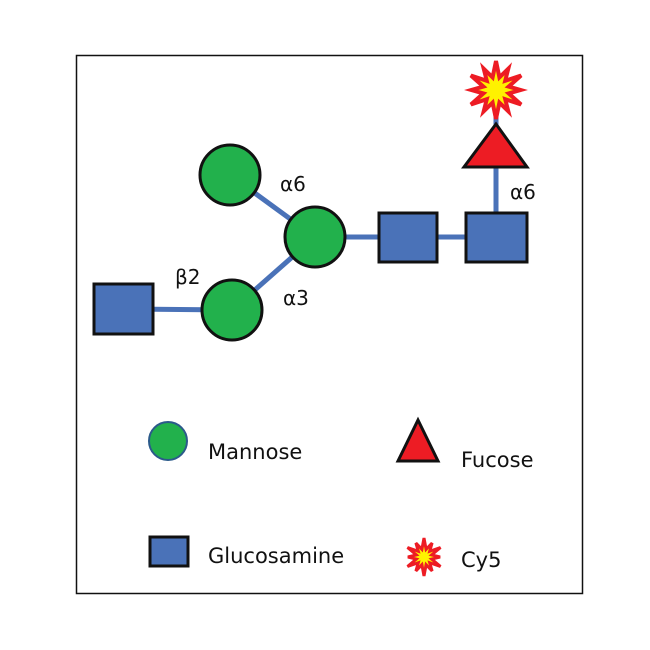  Describe the element at coordinates (188, 277) in the screenshot. I see `linkage-label-b2: β2` at that location.